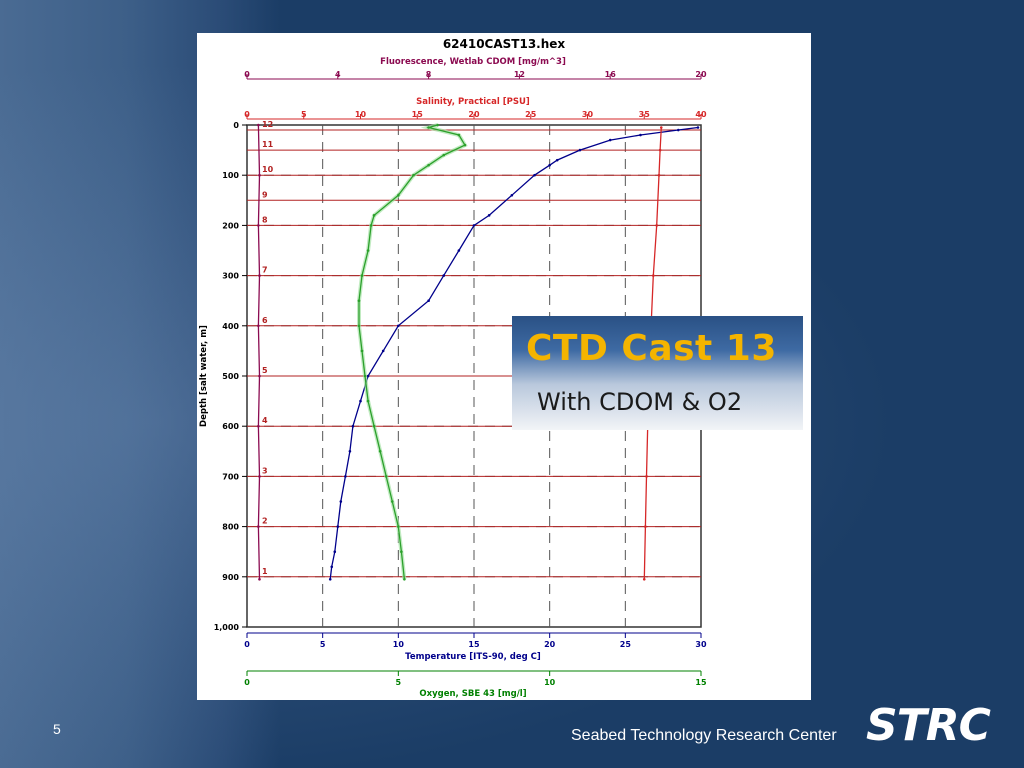 The width and height of the screenshot is (1024, 768). I want to click on bottle-label: 9, so click(265, 194).